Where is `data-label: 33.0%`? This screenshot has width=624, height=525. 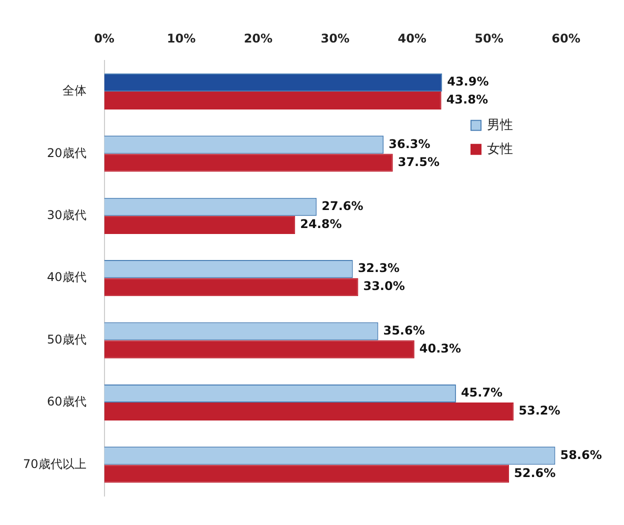 data-label: 33.0% is located at coordinates (384, 286).